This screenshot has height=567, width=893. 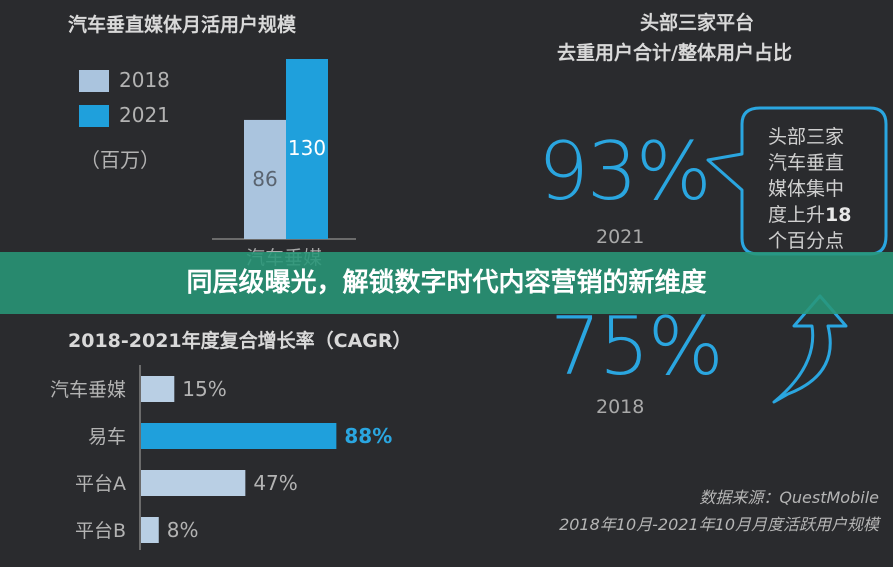 What do you see at coordinates (620, 407) in the screenshot?
I see `stat-2018-year: 2018` at bounding box center [620, 407].